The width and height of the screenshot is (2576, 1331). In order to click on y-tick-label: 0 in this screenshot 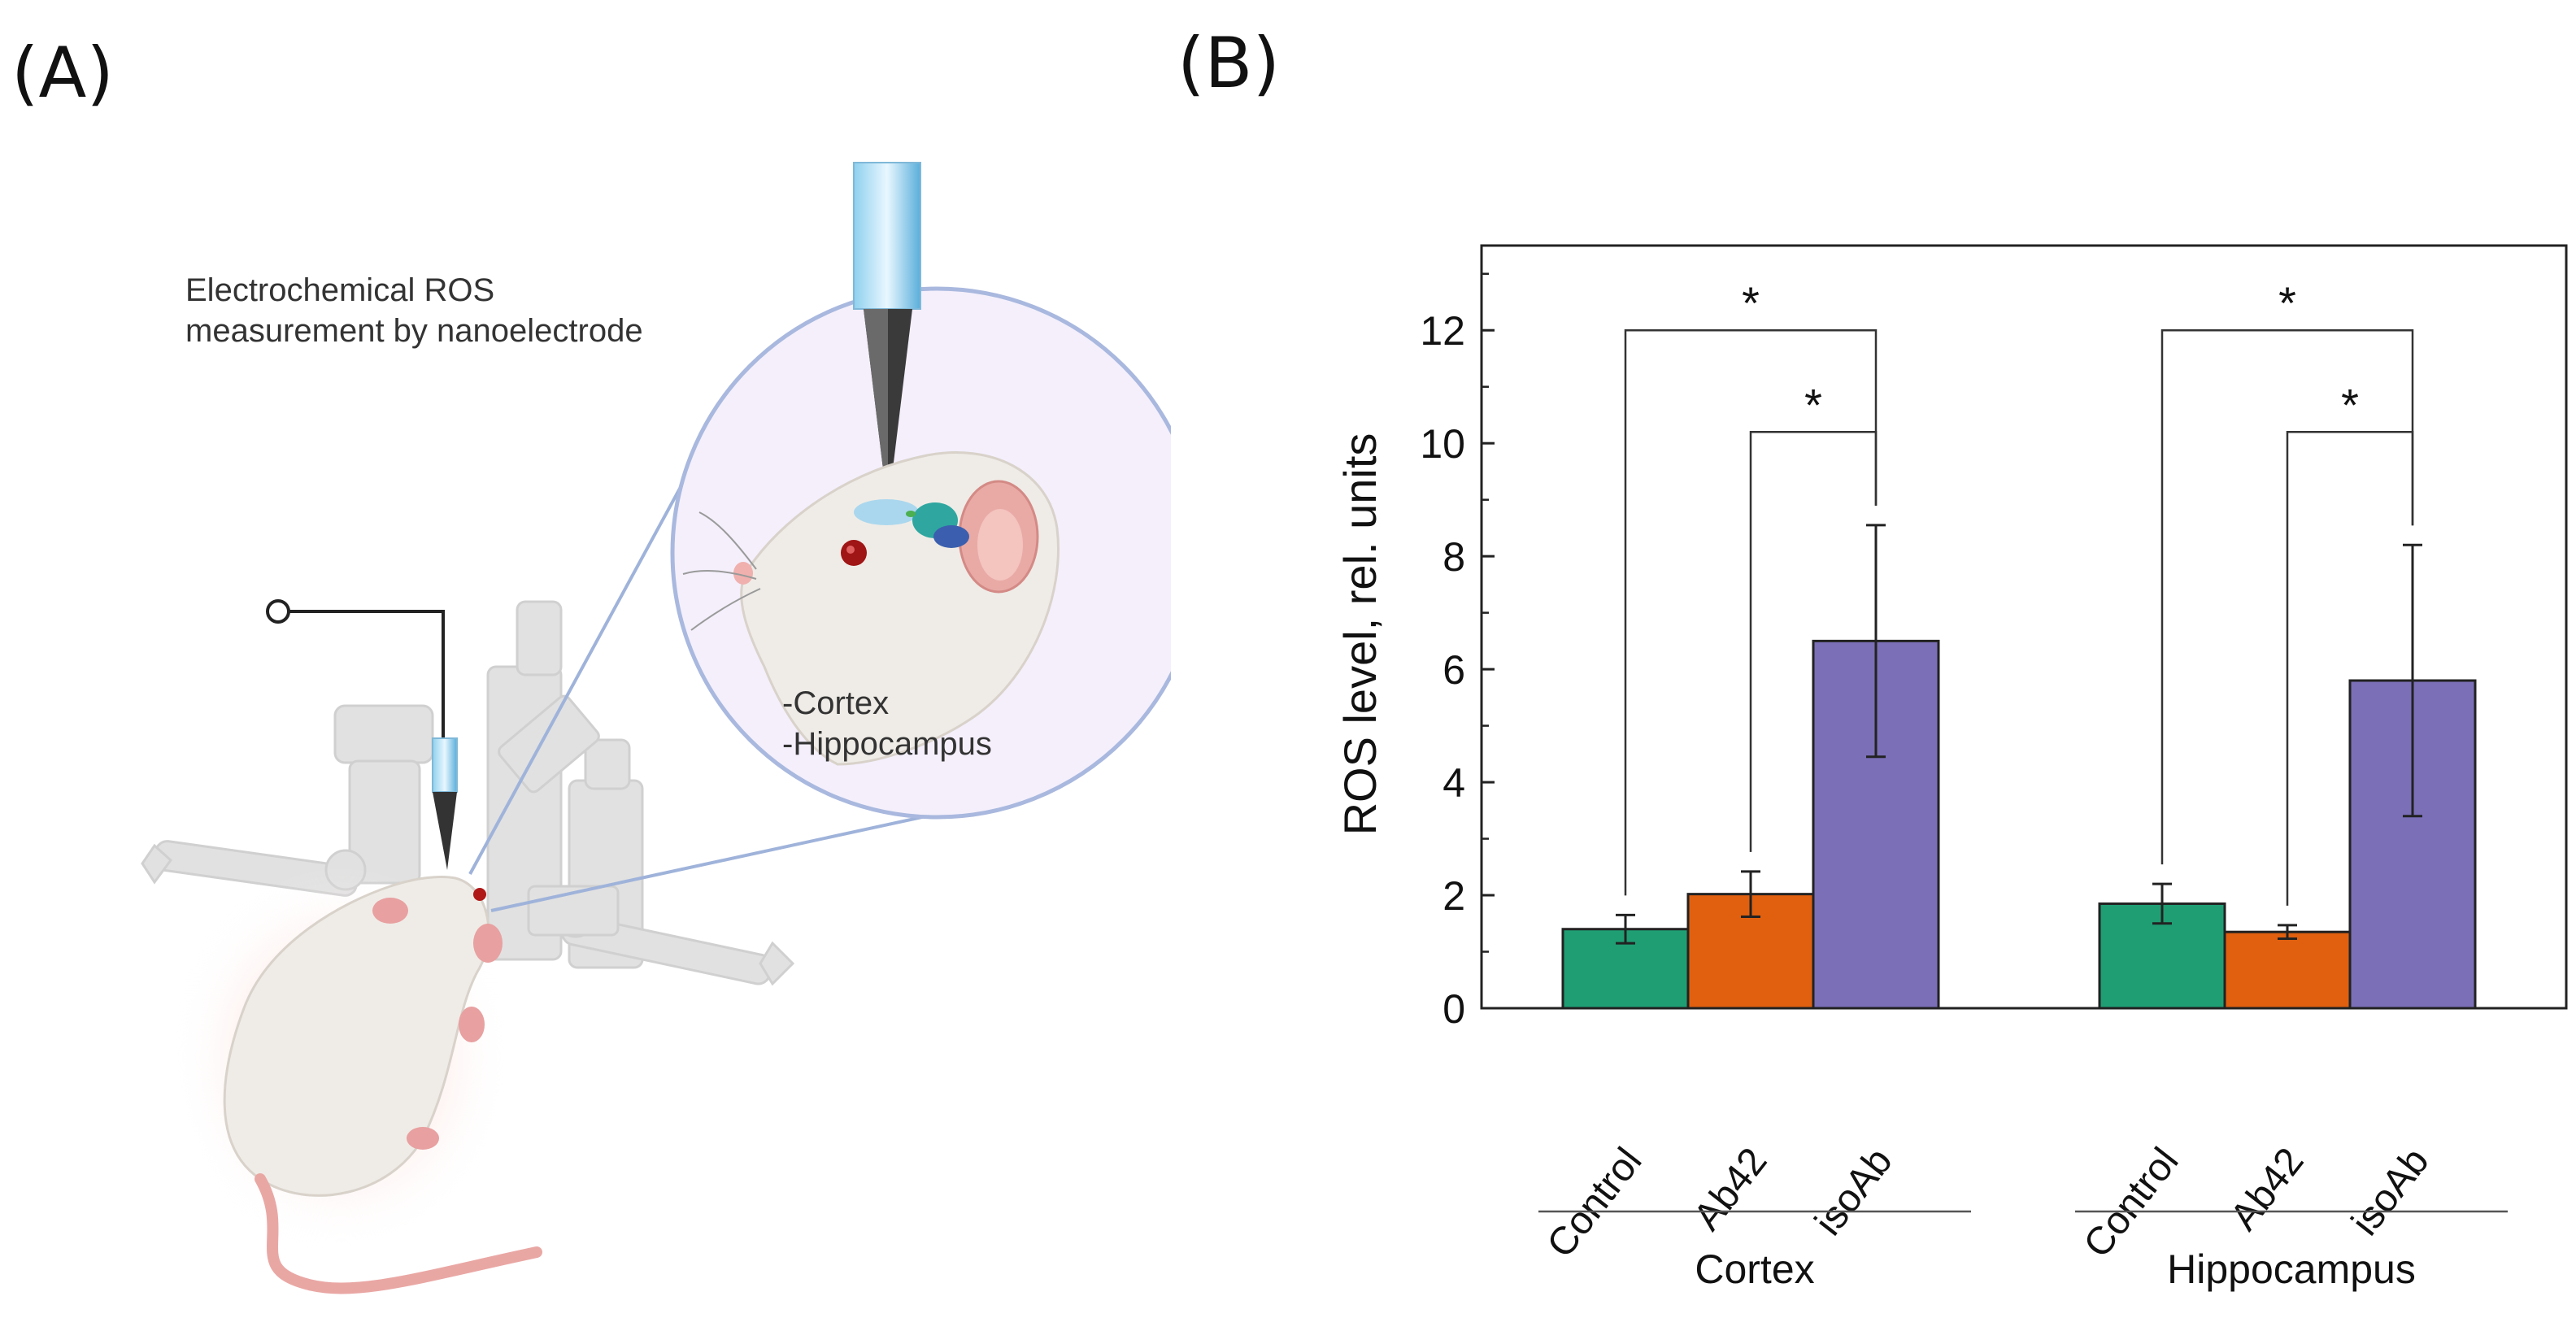, I will do `click(1454, 1009)`.